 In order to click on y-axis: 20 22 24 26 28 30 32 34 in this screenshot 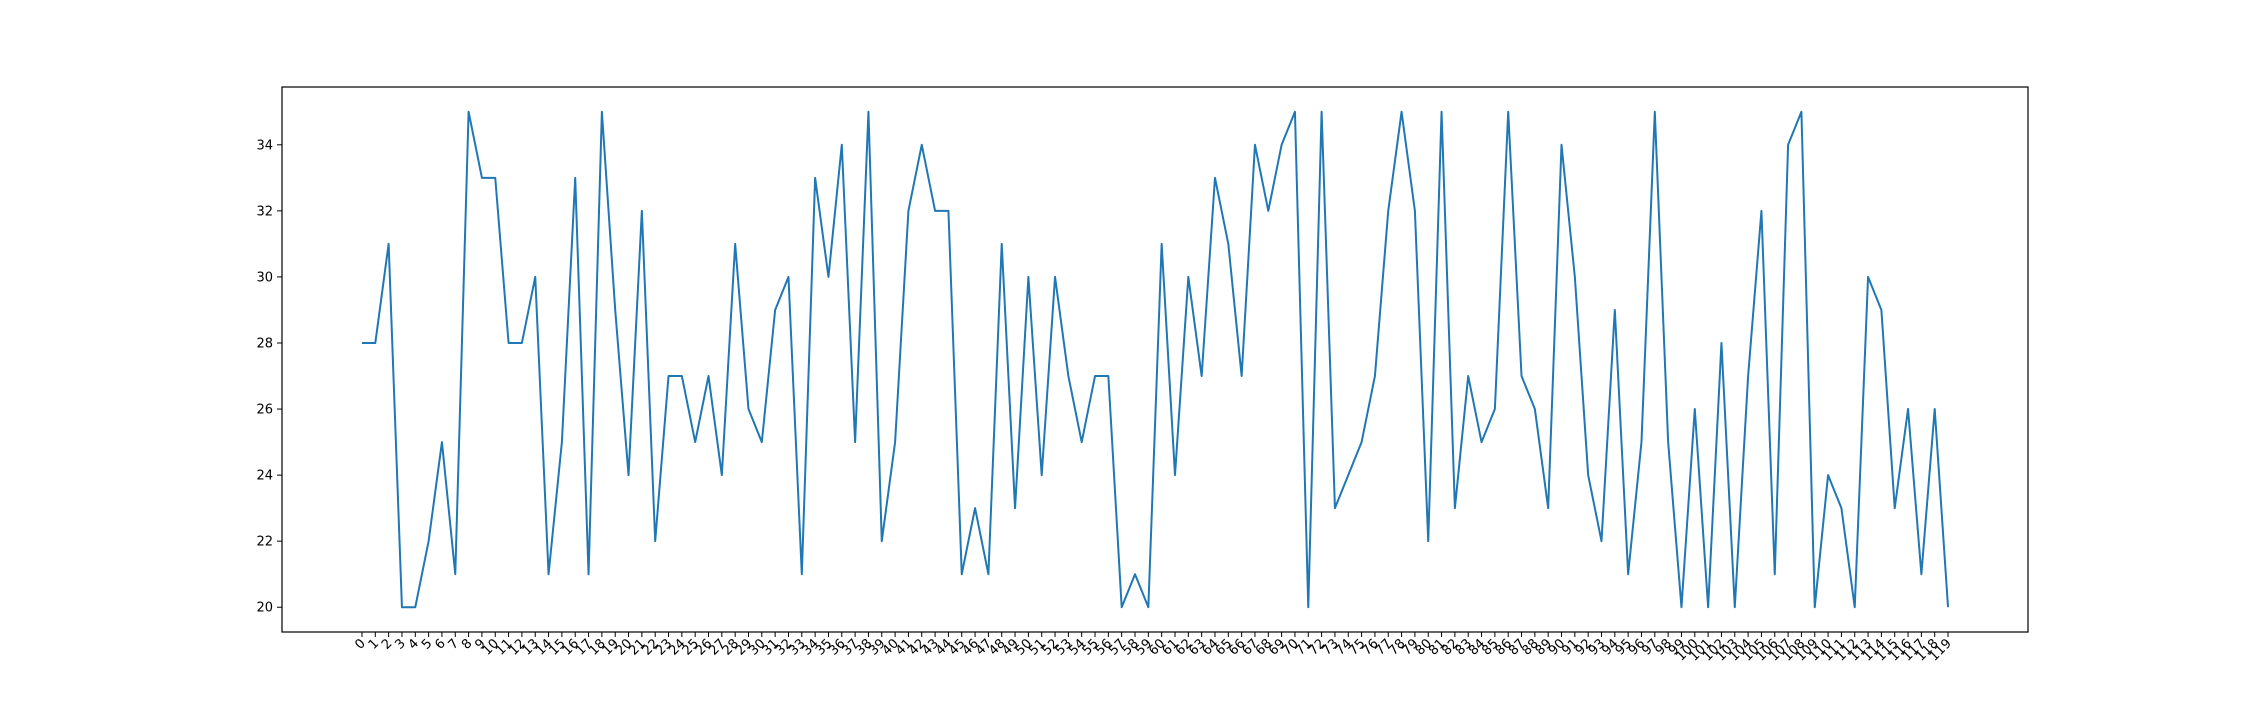, I will do `click(269, 377)`.